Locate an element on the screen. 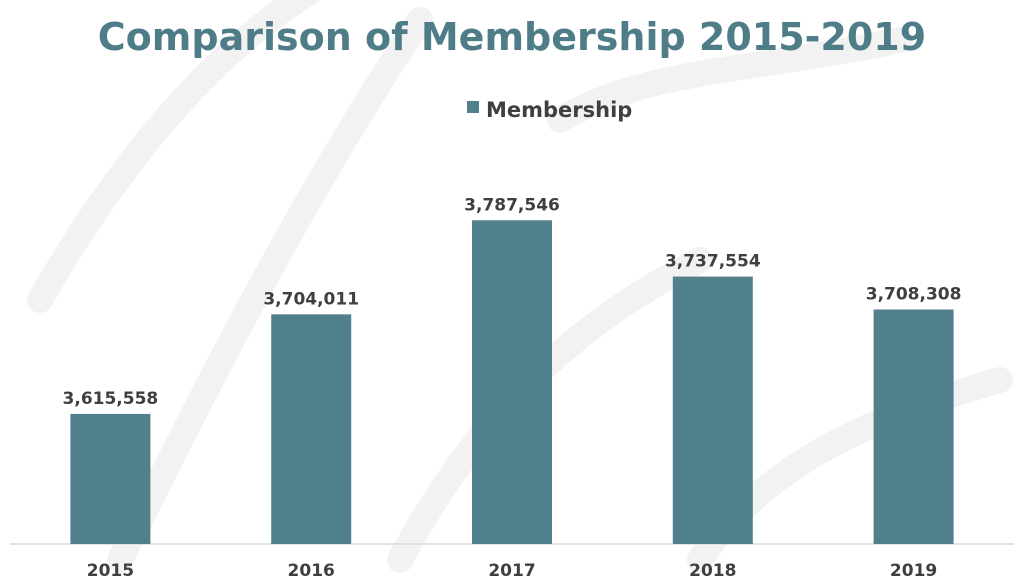  bar-2017 is located at coordinates (512, 382).